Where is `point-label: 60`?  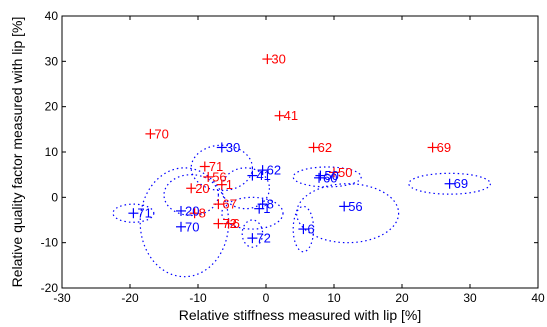 point-label: 60 is located at coordinates (330, 177).